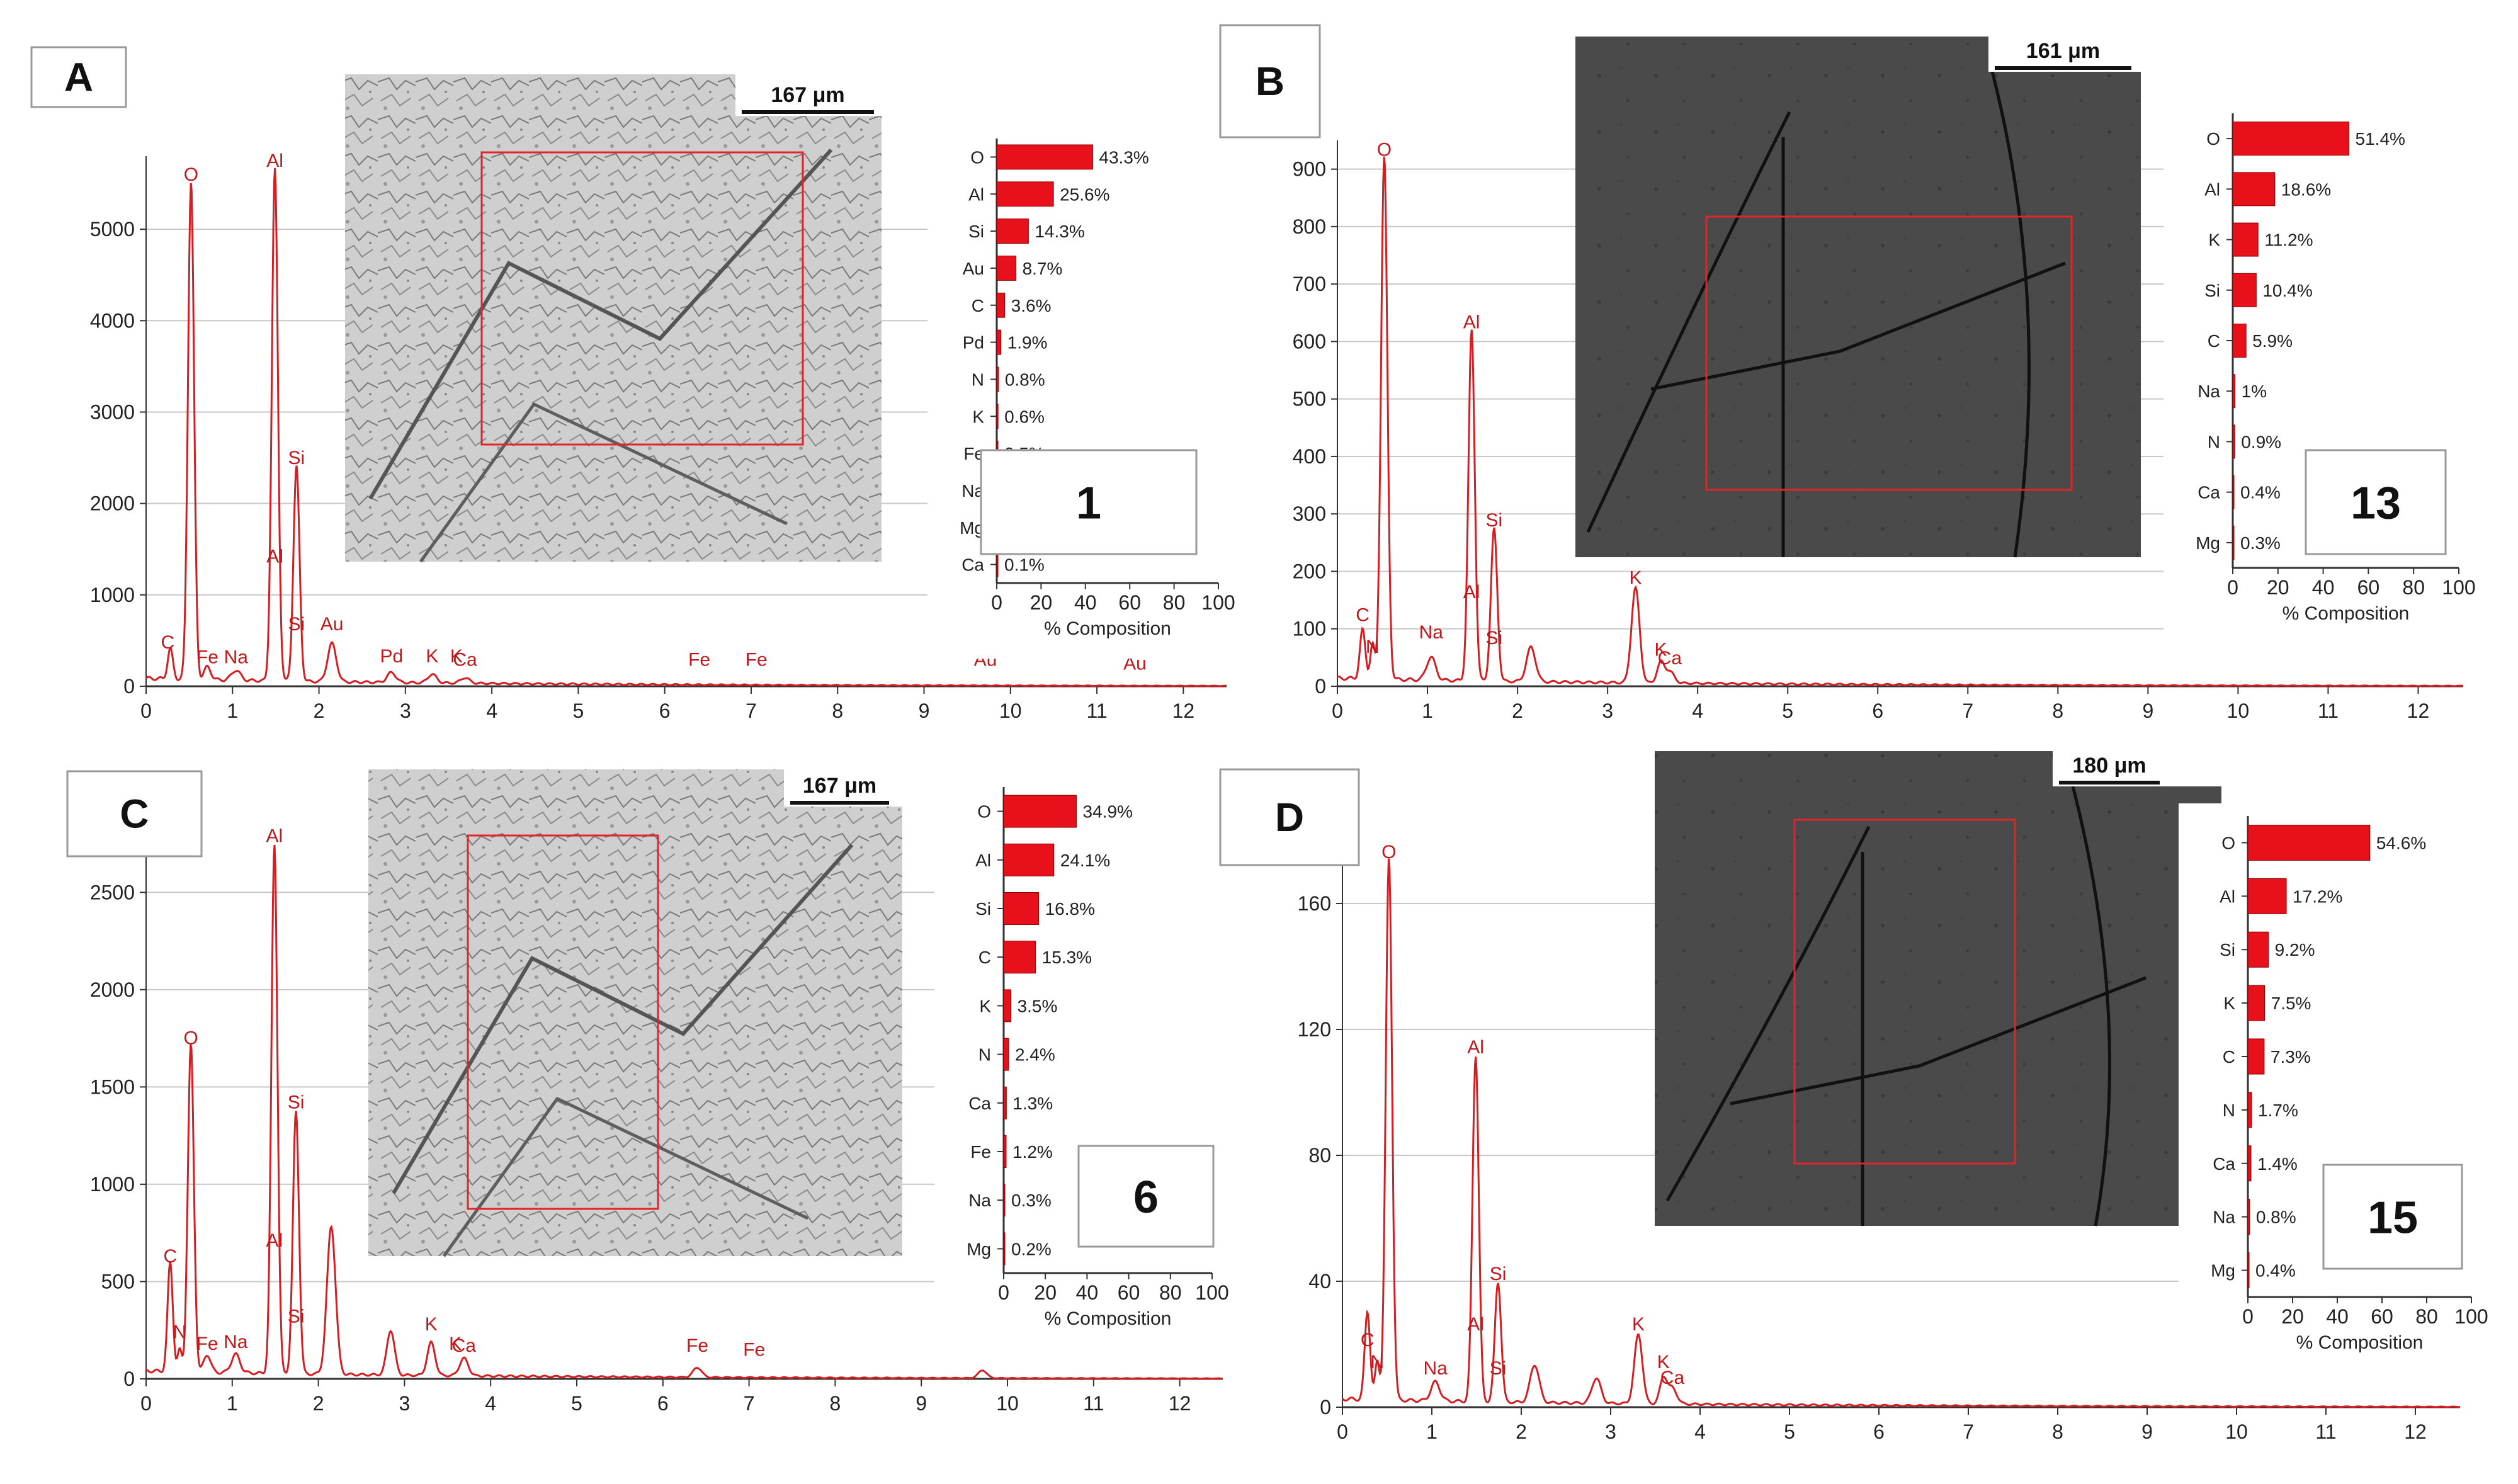  What do you see at coordinates (2291, 1004) in the screenshot?
I see `composition-value-label: 7.5%` at bounding box center [2291, 1004].